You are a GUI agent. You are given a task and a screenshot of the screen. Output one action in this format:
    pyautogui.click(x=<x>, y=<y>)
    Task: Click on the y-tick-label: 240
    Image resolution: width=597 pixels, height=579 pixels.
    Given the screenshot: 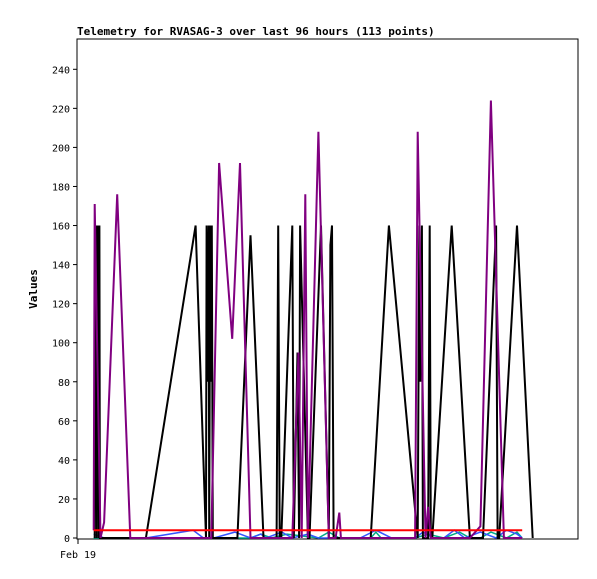 What is the action you would take?
    pyautogui.click(x=61, y=70)
    